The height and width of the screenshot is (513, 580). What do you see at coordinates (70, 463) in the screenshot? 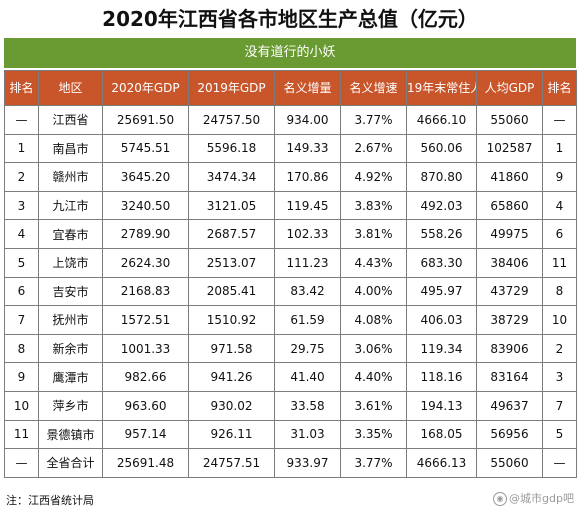
I see `region-cell: 全省合计` at bounding box center [70, 463].